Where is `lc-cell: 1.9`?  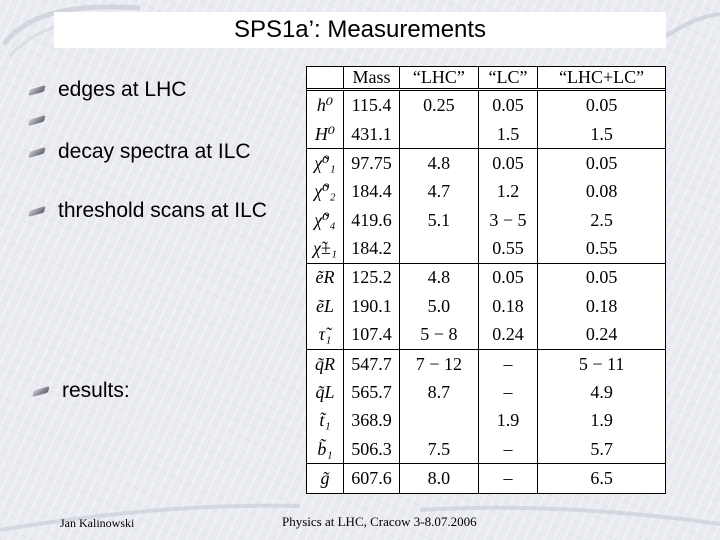
lc-cell: 1.9 is located at coordinates (508, 420).